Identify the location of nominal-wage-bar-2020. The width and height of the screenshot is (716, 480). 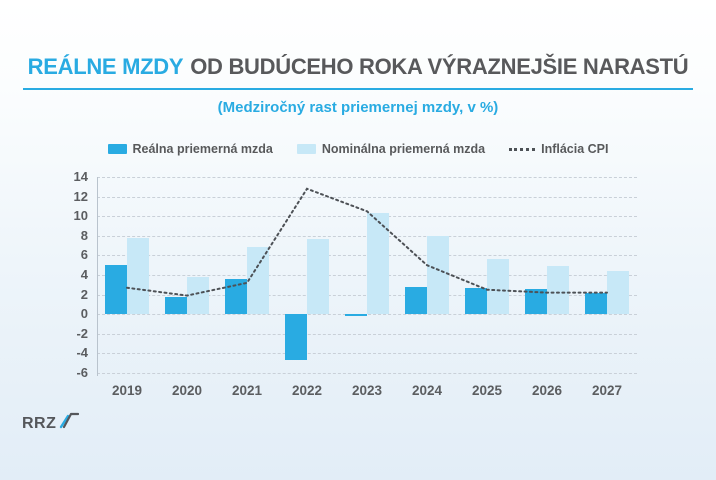
(198, 295).